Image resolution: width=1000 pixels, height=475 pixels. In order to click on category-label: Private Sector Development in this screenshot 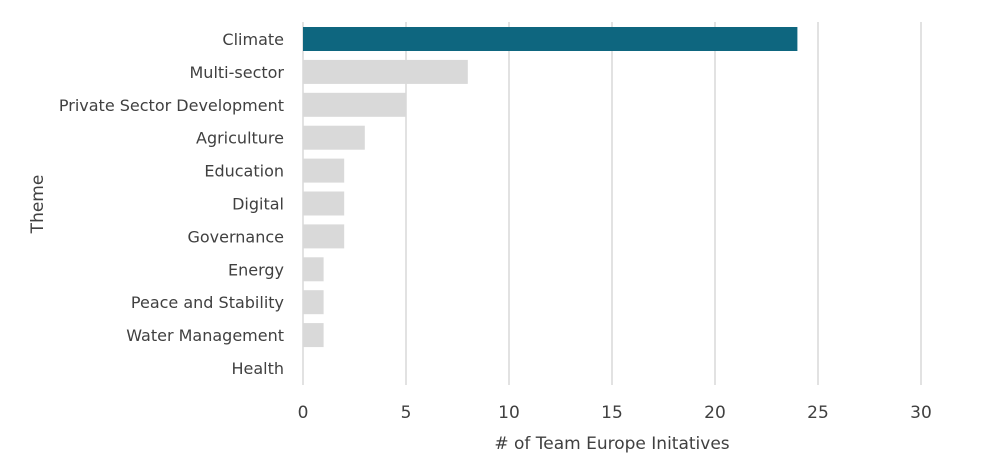, I will do `click(171, 105)`.